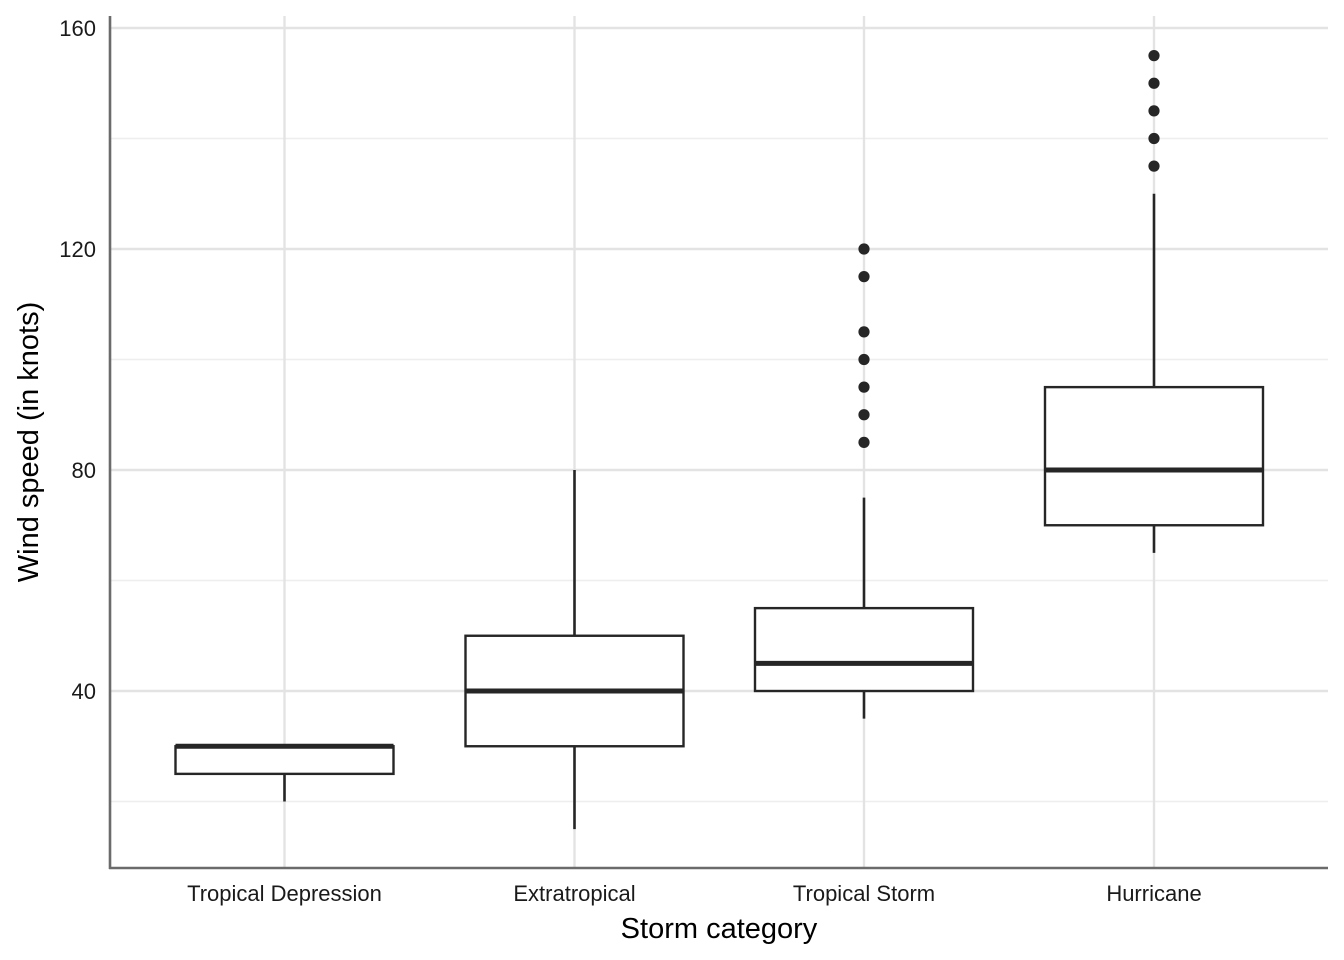 This screenshot has width=1344, height=960. What do you see at coordinates (1153, 893) in the screenshot?
I see `x-tick-label: Hurricane` at bounding box center [1153, 893].